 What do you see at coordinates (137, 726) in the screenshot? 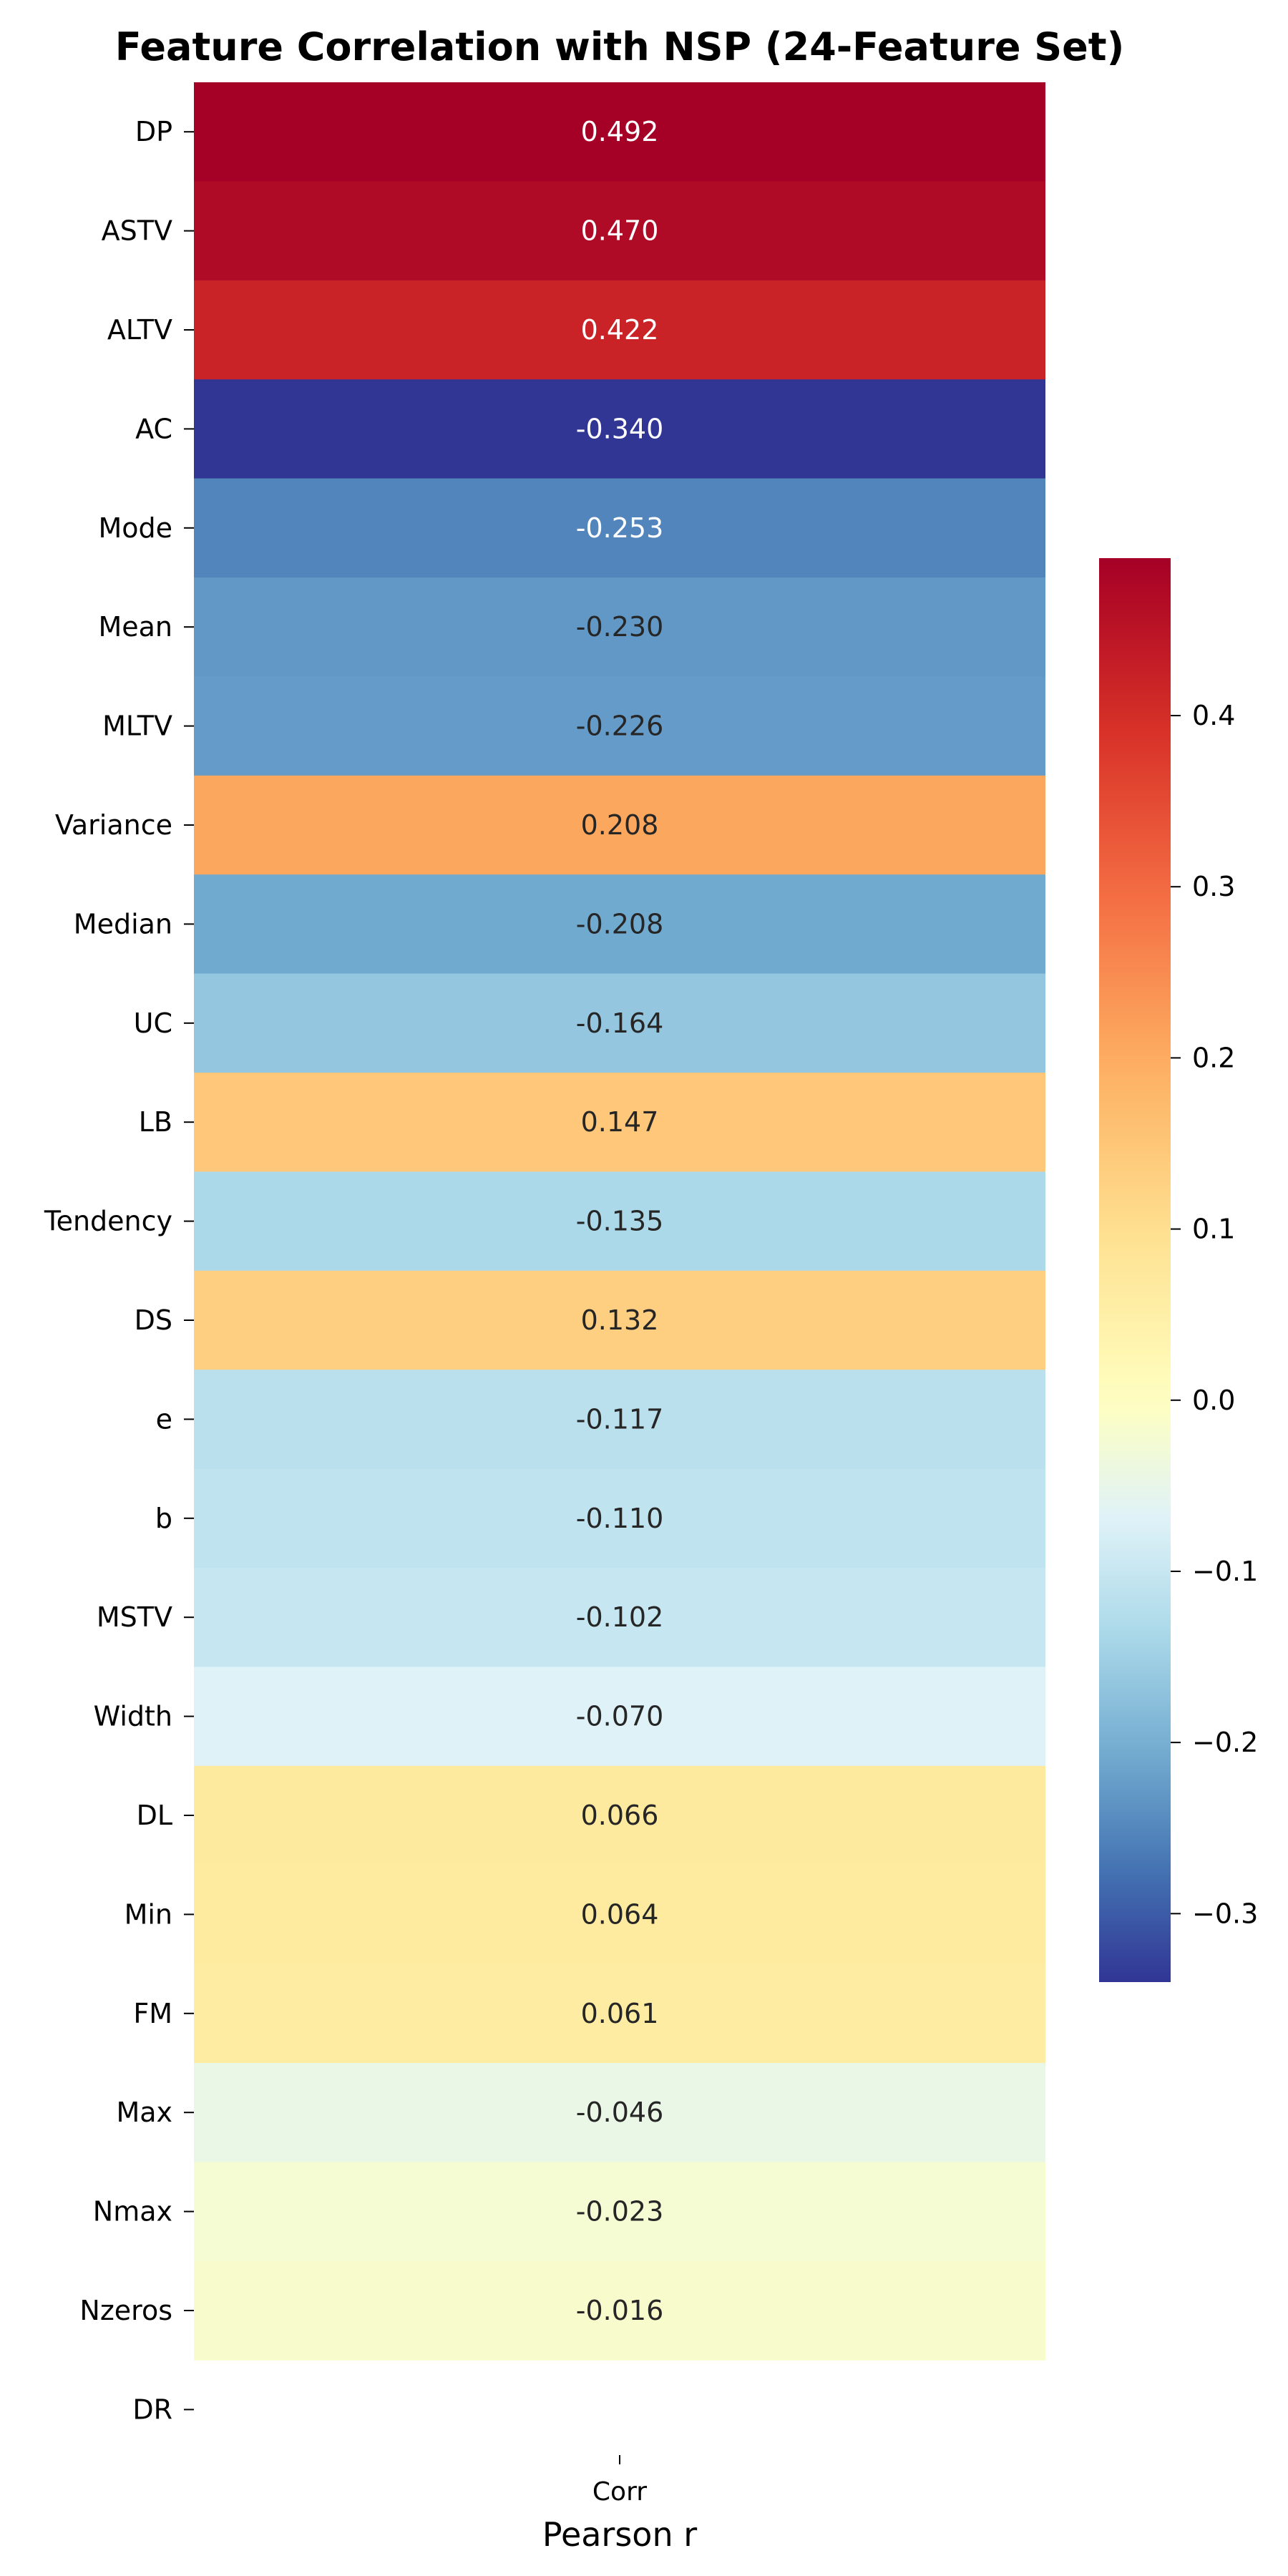
I see `y-tick-label-mltv: MLTV` at bounding box center [137, 726].